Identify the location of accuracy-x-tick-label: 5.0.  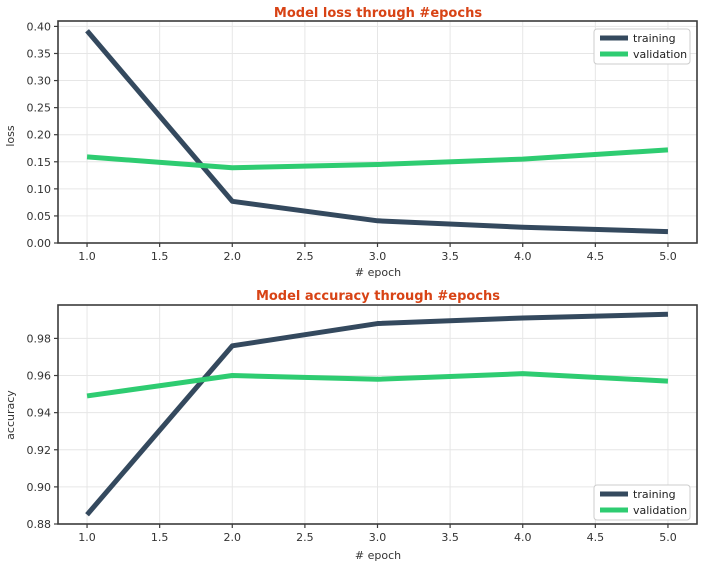
(668, 537).